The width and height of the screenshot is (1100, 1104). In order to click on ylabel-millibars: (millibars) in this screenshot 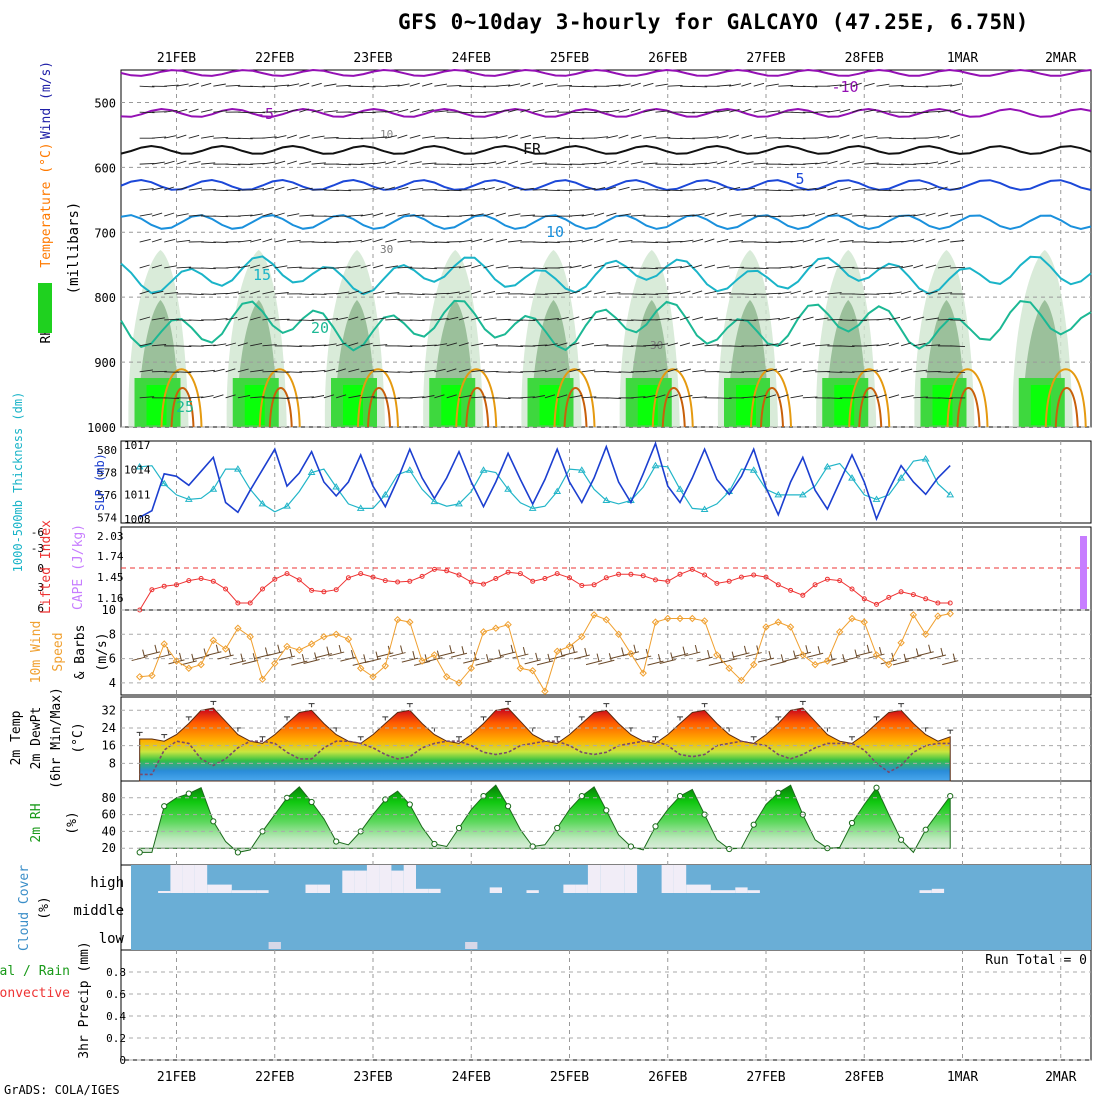, I will do `click(74, 248)`.